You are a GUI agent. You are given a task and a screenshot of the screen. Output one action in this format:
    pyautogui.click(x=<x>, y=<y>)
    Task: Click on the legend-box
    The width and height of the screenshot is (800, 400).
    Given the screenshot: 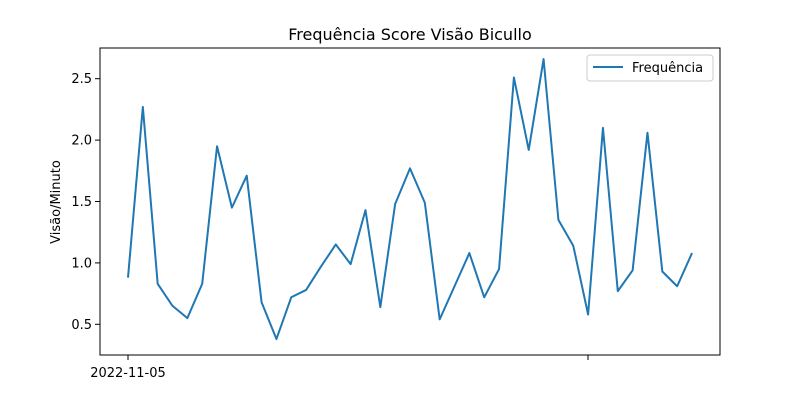 What is the action you would take?
    pyautogui.click(x=650, y=68)
    